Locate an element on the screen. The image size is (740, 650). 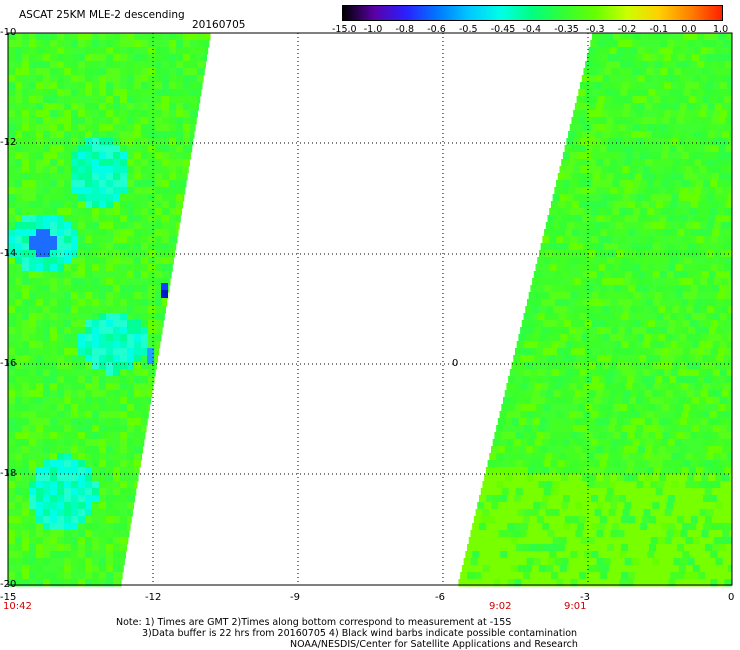
colorbar-tick-label: -0.45 is located at coordinates (503, 29).